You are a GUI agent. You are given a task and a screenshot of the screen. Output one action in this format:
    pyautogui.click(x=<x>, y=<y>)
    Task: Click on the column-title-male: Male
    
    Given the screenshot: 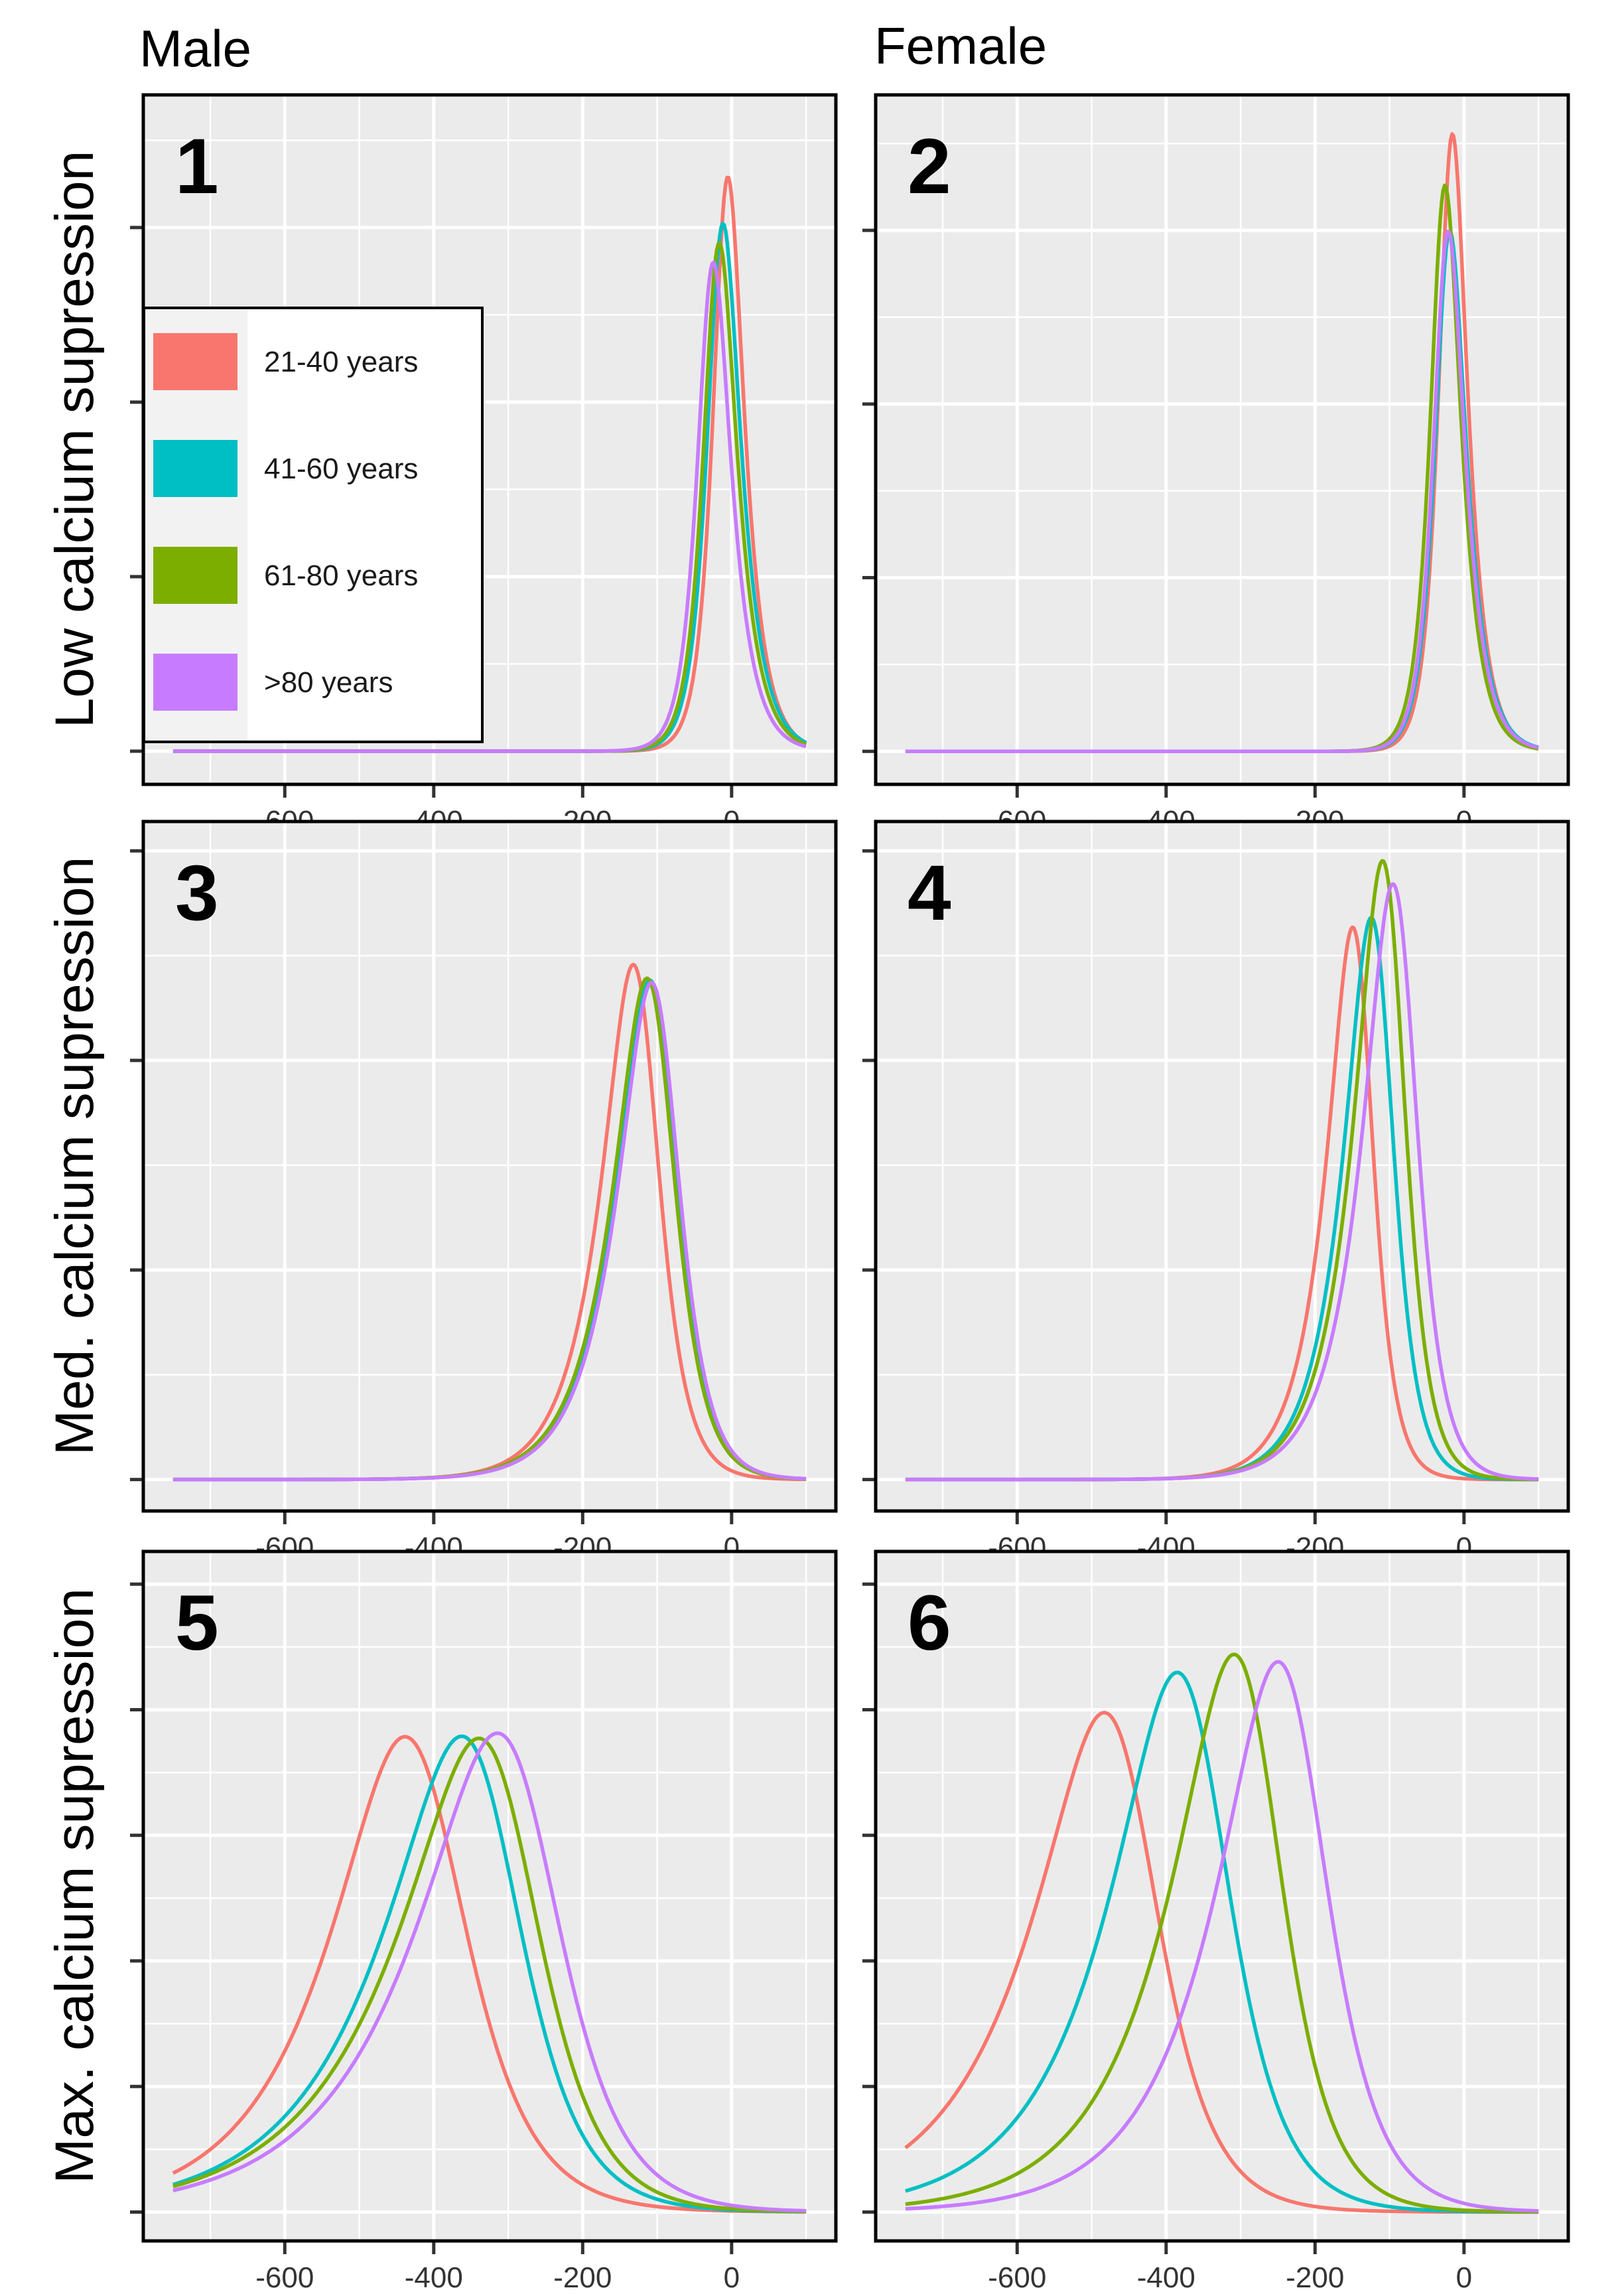 What is the action you would take?
    pyautogui.click(x=195, y=48)
    